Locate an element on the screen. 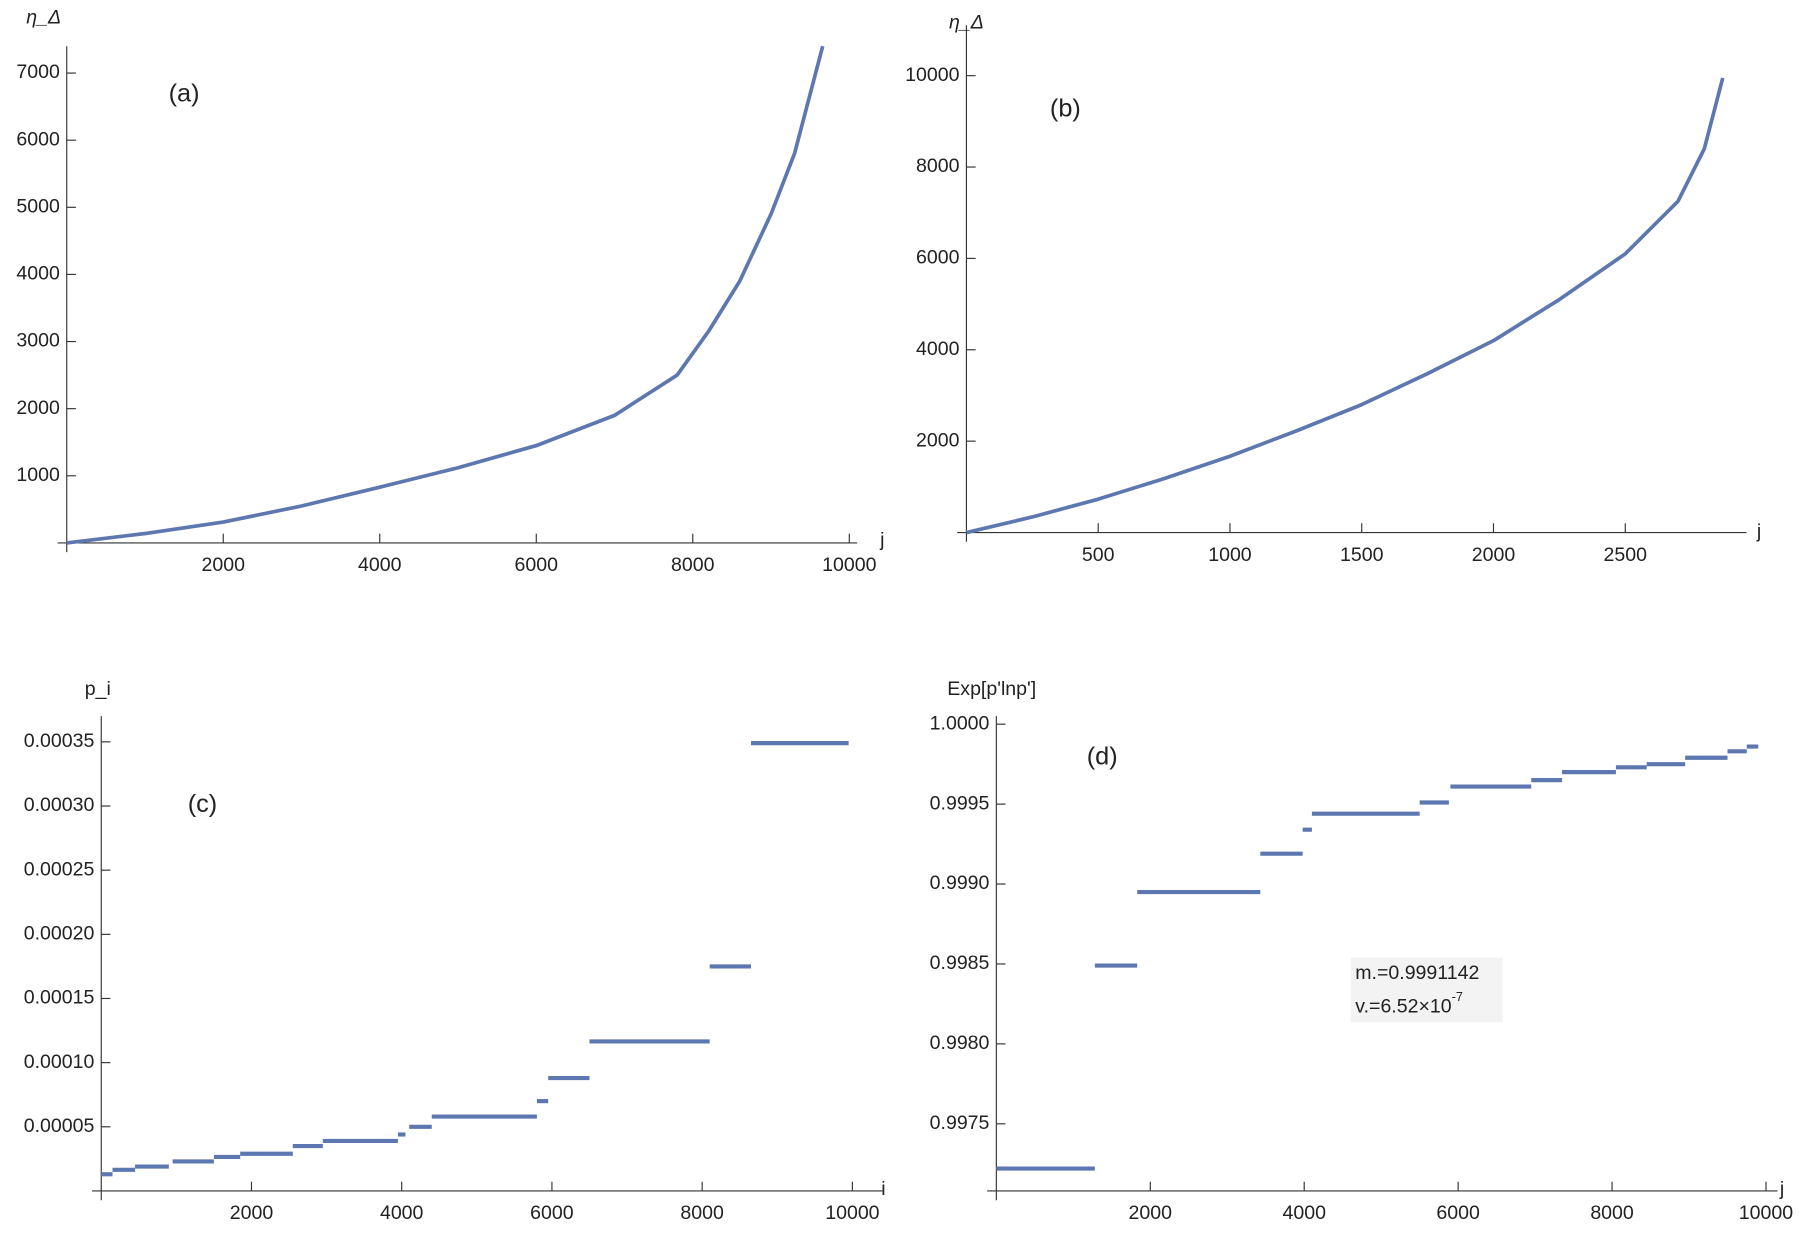 The width and height of the screenshot is (1804, 1236). y-tick-label: 1000 is located at coordinates (38, 475).